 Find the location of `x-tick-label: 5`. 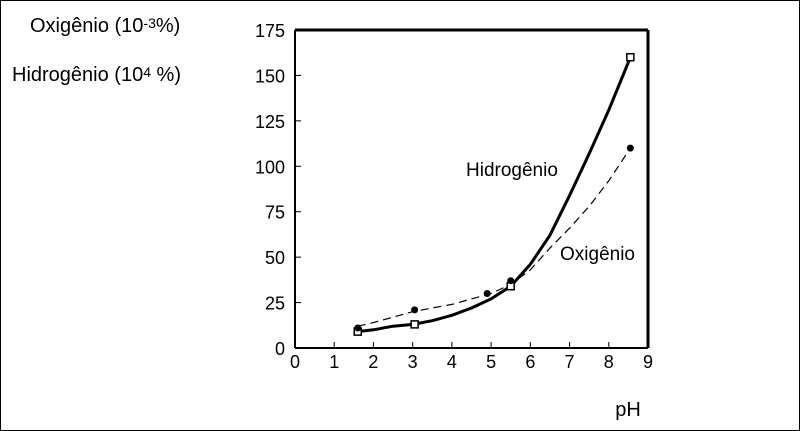

x-tick-label: 5 is located at coordinates (491, 362).